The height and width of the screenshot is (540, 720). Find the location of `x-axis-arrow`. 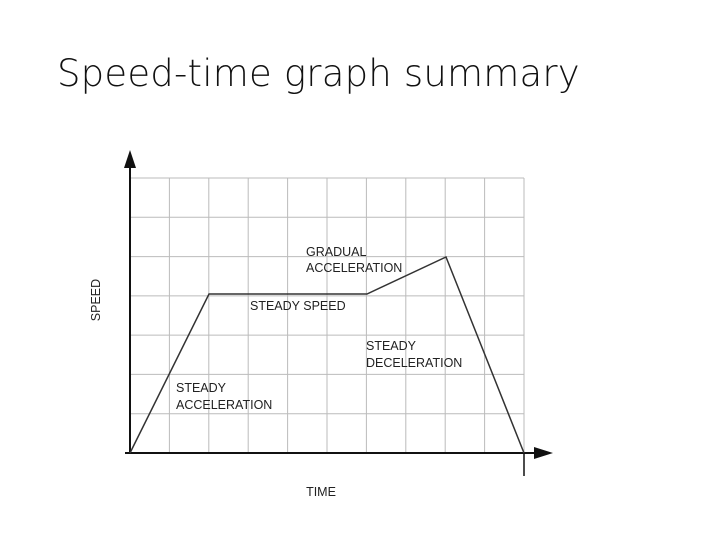

x-axis-arrow is located at coordinates (543, 453).